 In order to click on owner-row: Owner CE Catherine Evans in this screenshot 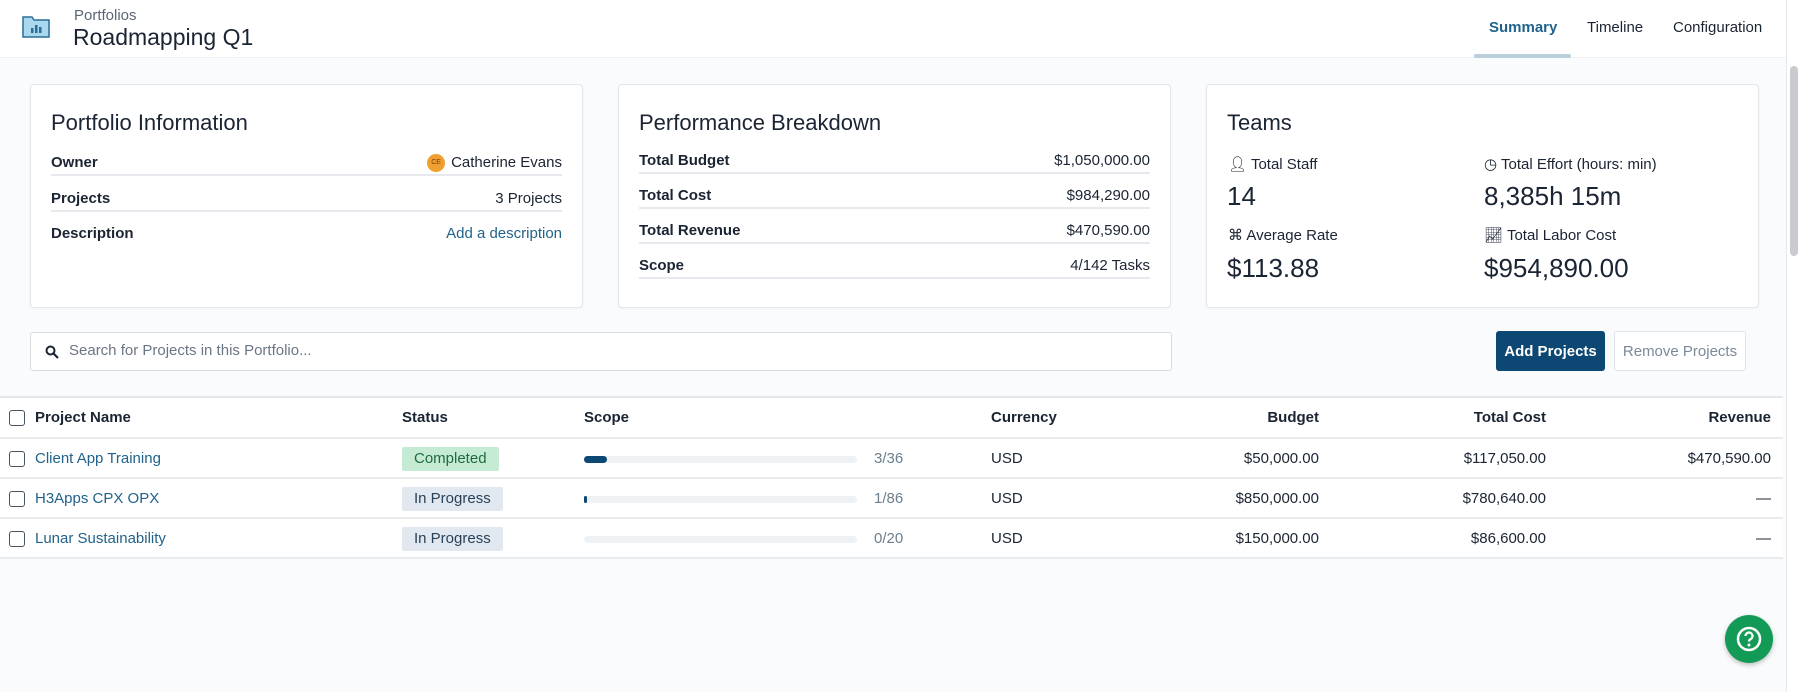, I will do `click(306, 163)`.